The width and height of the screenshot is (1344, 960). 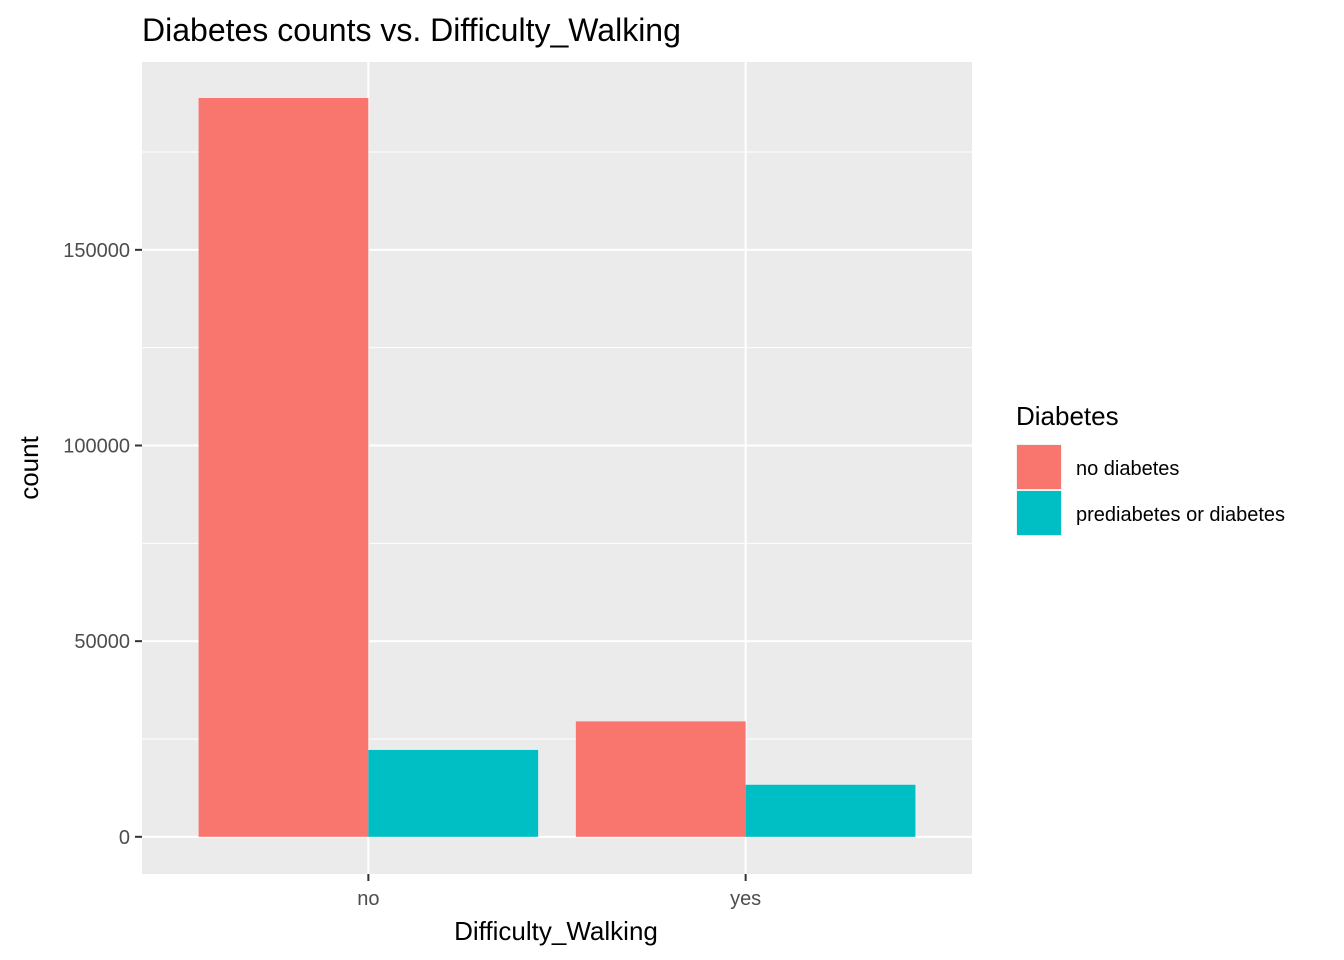 What do you see at coordinates (745, 899) in the screenshot?
I see `x-tick-label-yes: yes` at bounding box center [745, 899].